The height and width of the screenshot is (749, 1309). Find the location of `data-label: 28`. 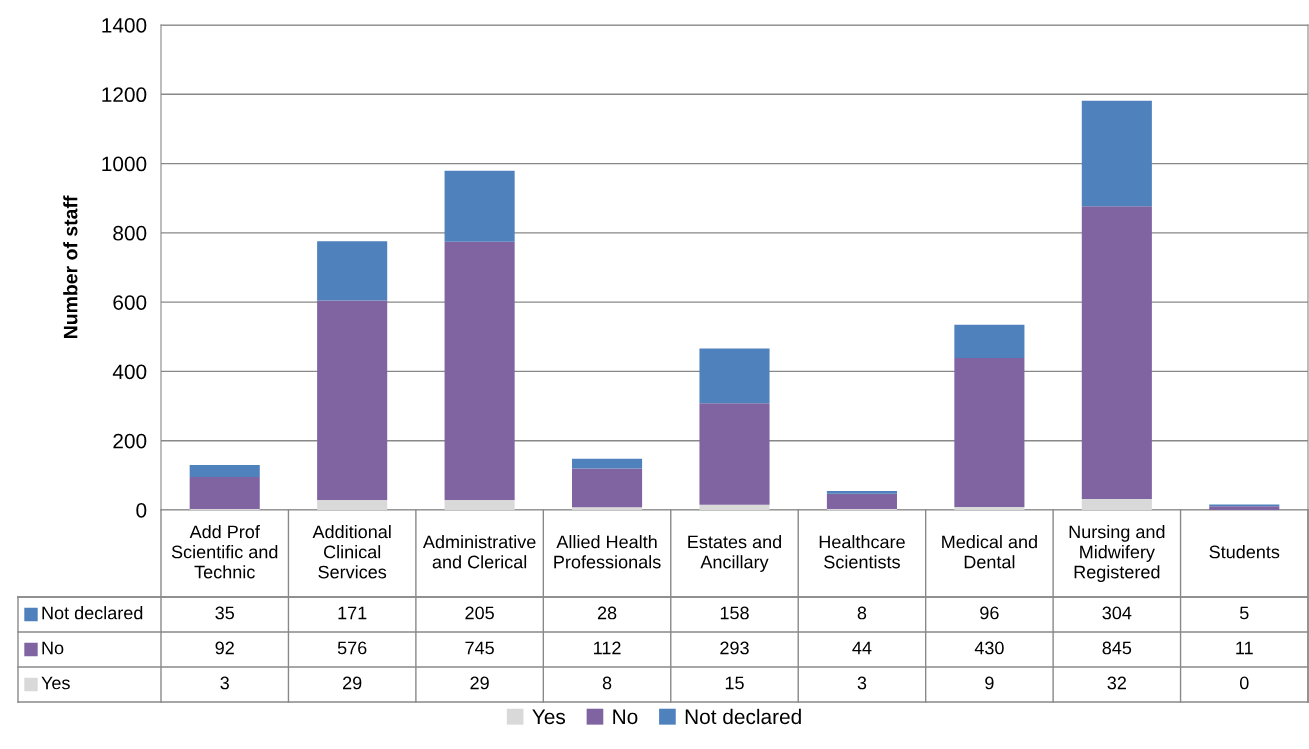

data-label: 28 is located at coordinates (607, 613).